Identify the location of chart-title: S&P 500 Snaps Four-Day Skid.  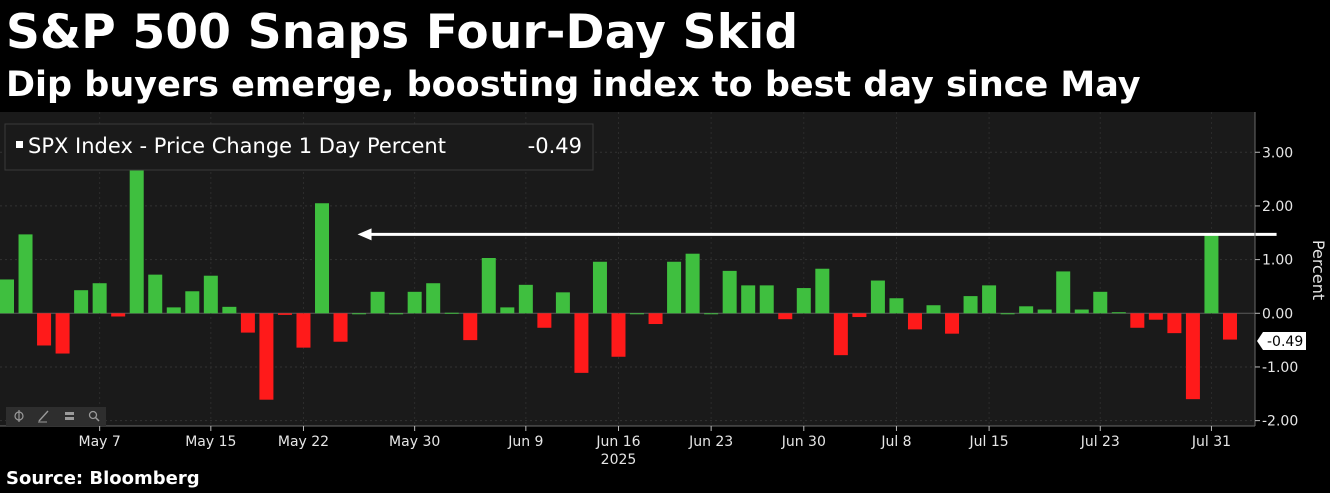
(402, 32).